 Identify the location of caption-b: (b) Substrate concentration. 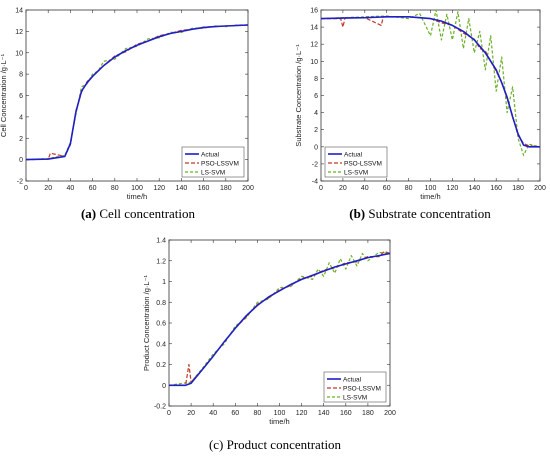
(420, 213).